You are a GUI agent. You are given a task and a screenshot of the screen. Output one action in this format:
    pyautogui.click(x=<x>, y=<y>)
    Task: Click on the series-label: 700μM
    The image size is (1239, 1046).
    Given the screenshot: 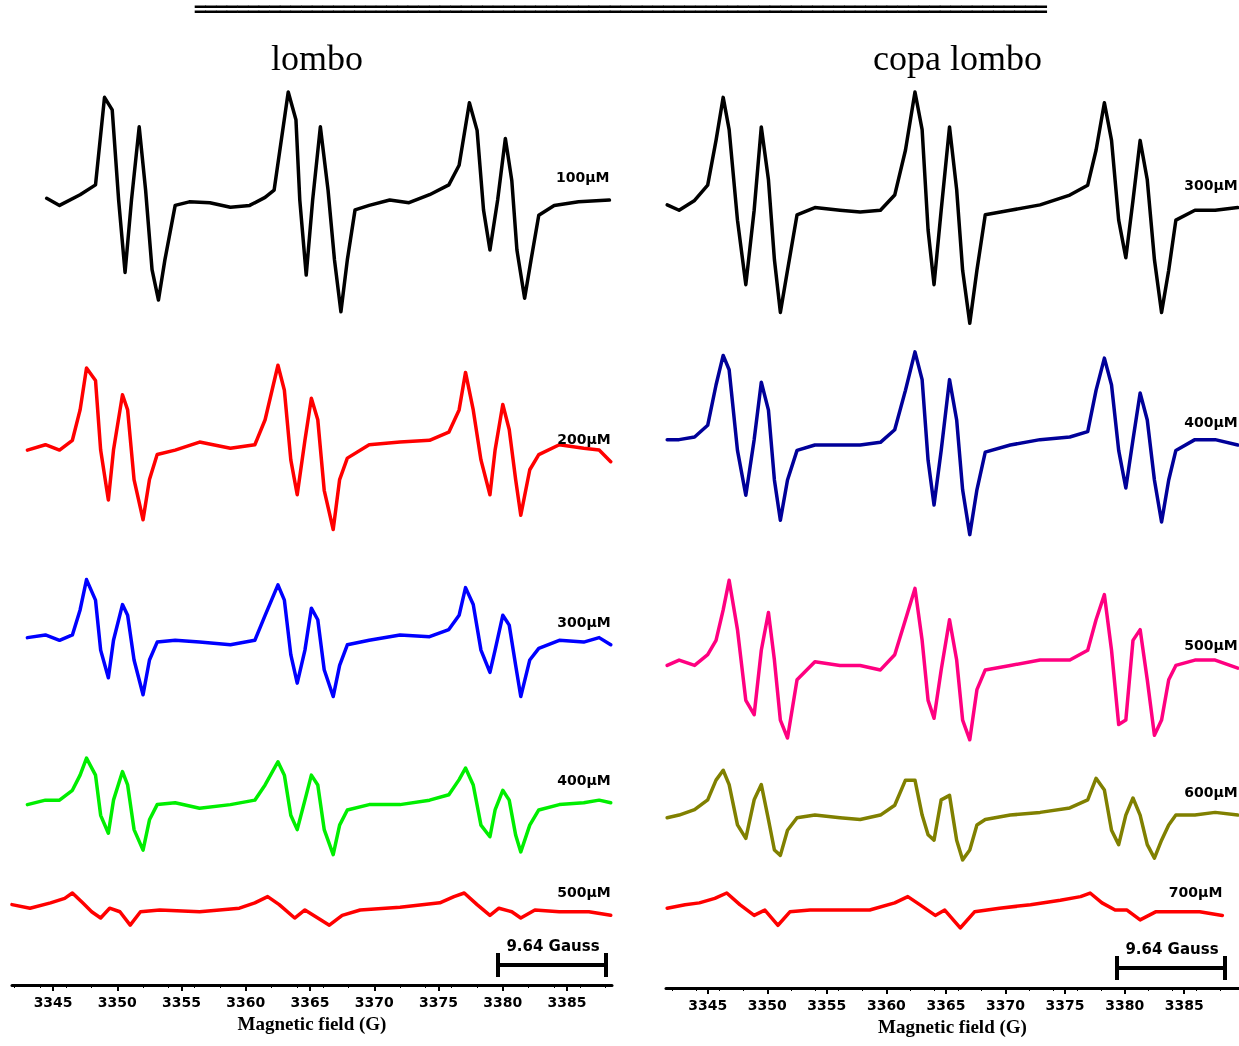 What is the action you would take?
    pyautogui.click(x=1195, y=892)
    